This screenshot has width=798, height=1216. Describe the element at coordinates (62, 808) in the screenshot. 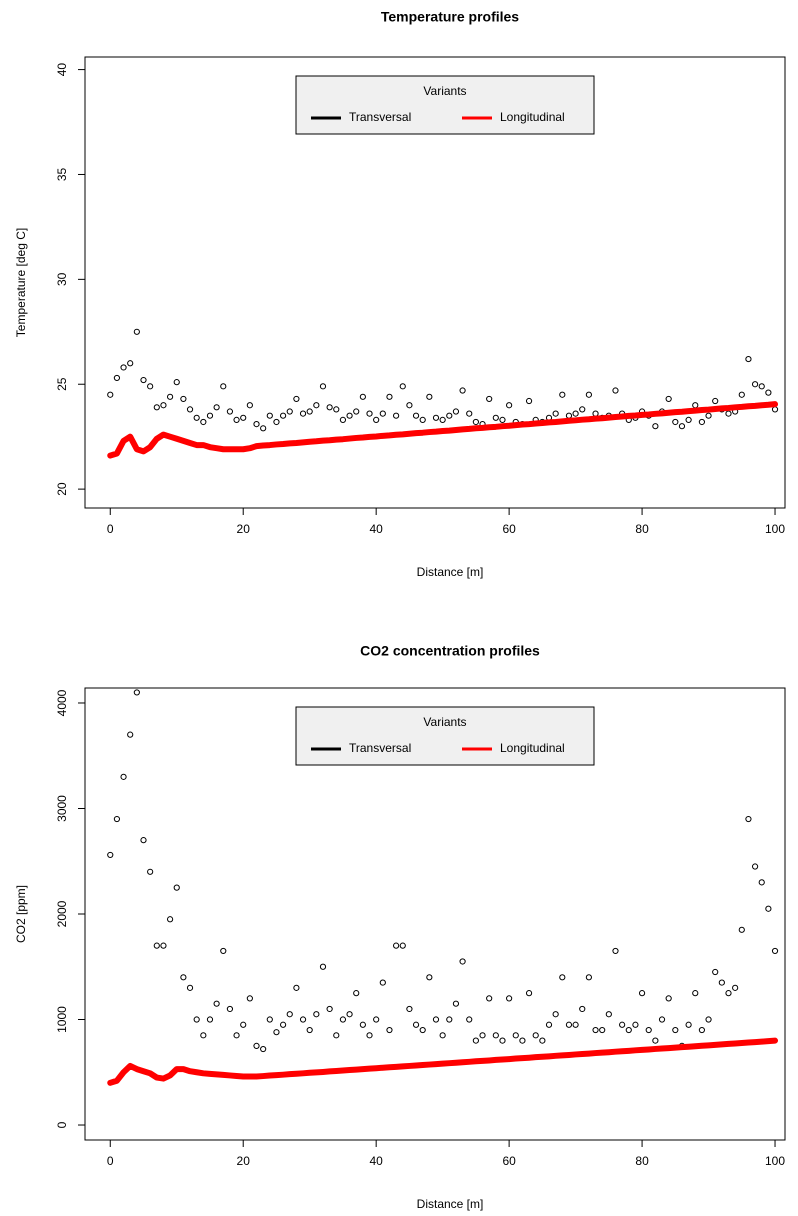

I see `y-tick-label: 3000` at that location.